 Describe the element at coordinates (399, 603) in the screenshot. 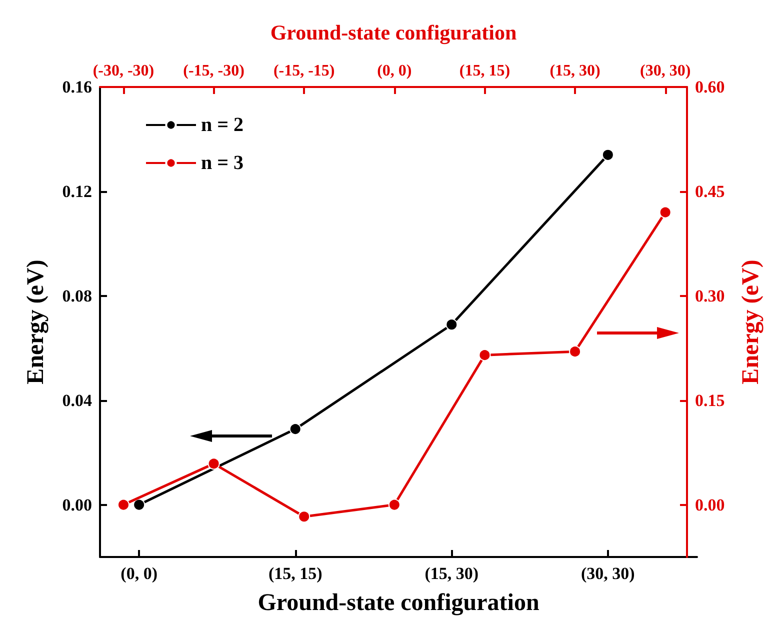

I see `x-axis-title: Ground-state configuration` at that location.